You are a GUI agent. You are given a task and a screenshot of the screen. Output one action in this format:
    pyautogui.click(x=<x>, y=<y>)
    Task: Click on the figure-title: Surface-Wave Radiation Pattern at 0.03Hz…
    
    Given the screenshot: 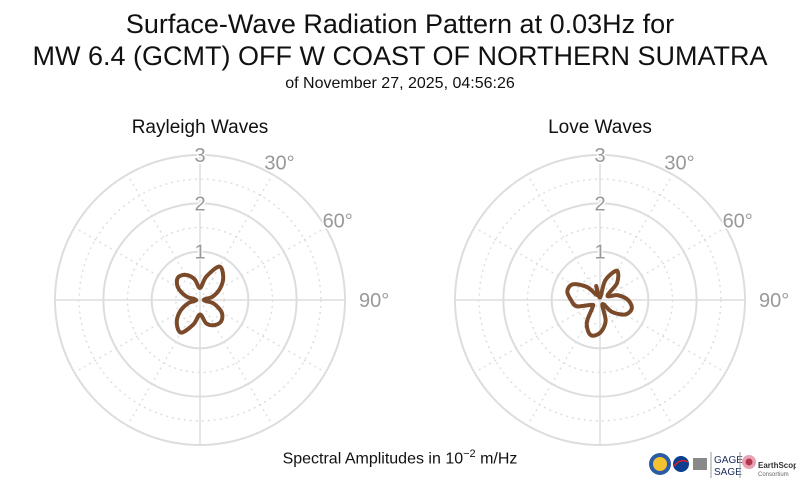 What is the action you would take?
    pyautogui.click(x=400, y=24)
    